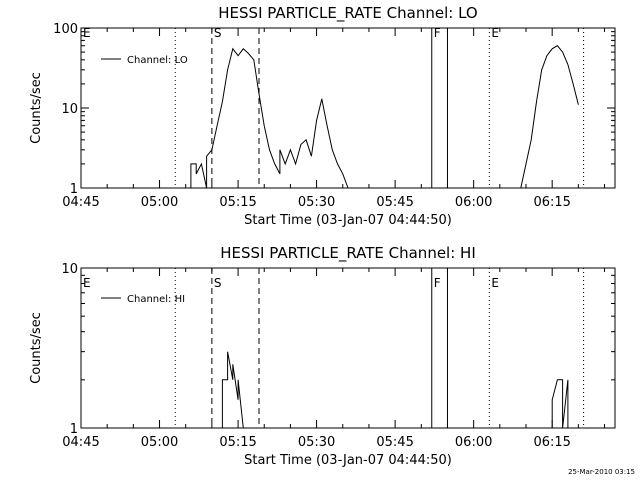 The height and width of the screenshot is (480, 640). What do you see at coordinates (65, 29) in the screenshot?
I see `y-tick-label: 100` at bounding box center [65, 29].